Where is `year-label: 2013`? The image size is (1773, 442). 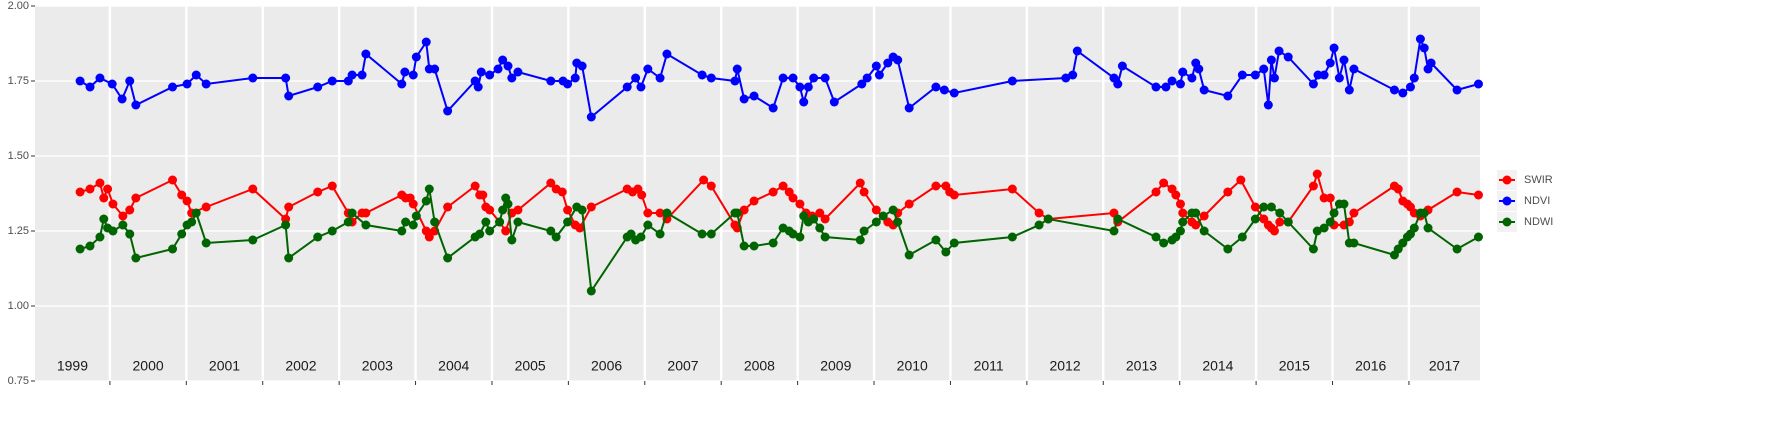
year-label: 2013 is located at coordinates (1141, 366).